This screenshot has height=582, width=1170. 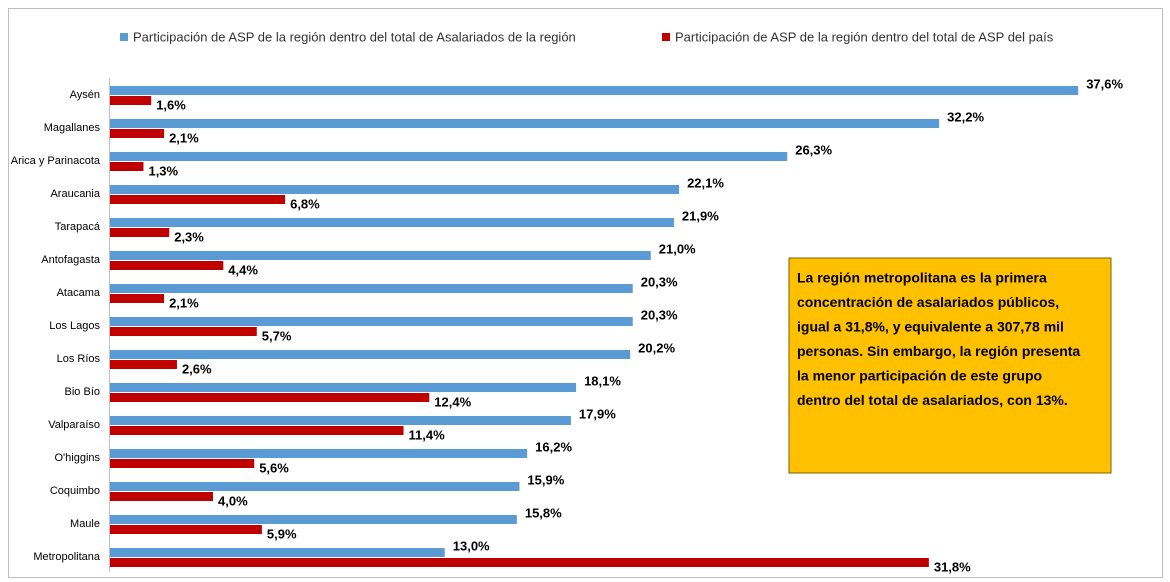 I want to click on value-label: 5,7%, so click(x=277, y=335).